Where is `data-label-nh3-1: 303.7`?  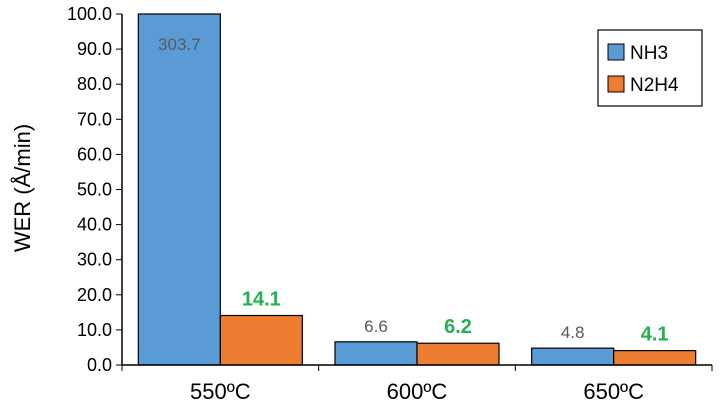
data-label-nh3-1: 303.7 is located at coordinates (179, 44).